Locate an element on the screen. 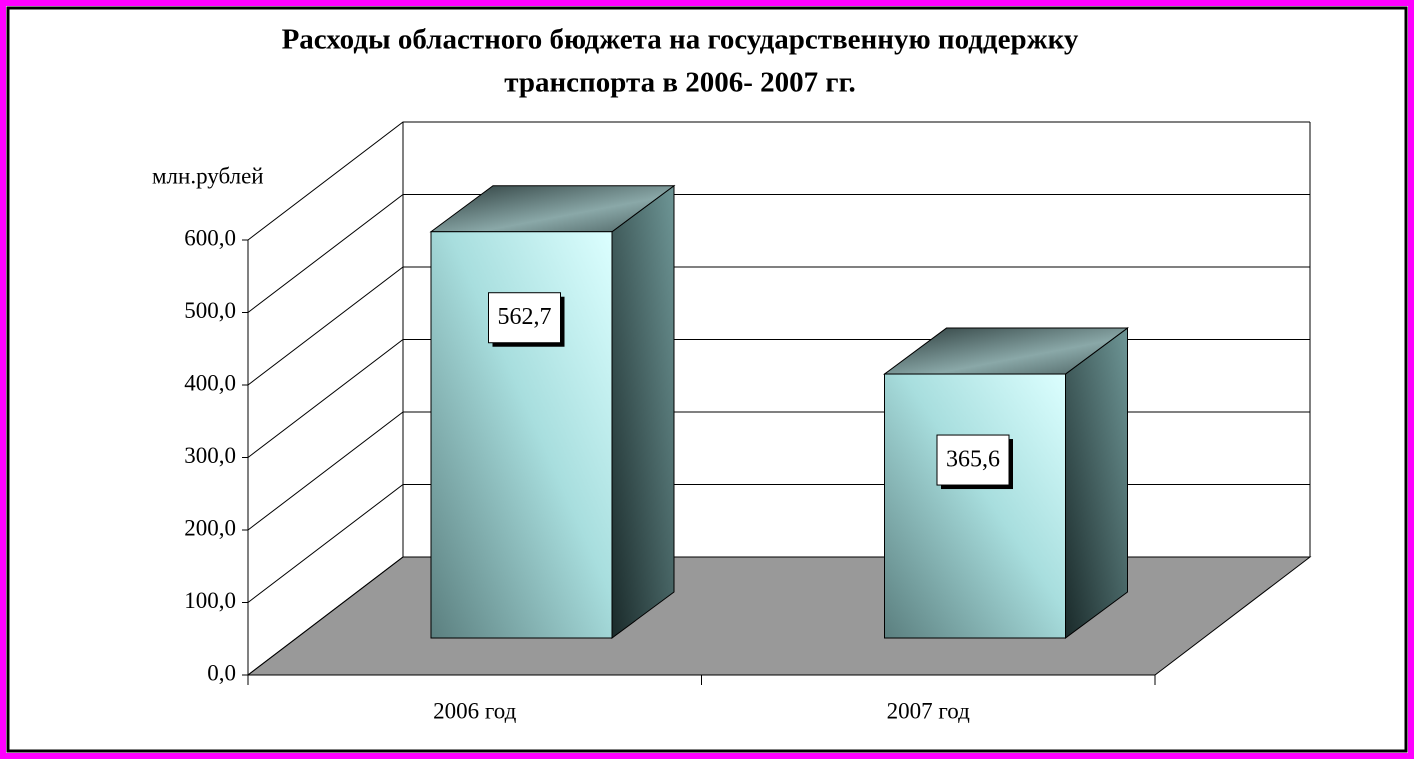  y-tick-label: 400,0 is located at coordinates (210, 382).